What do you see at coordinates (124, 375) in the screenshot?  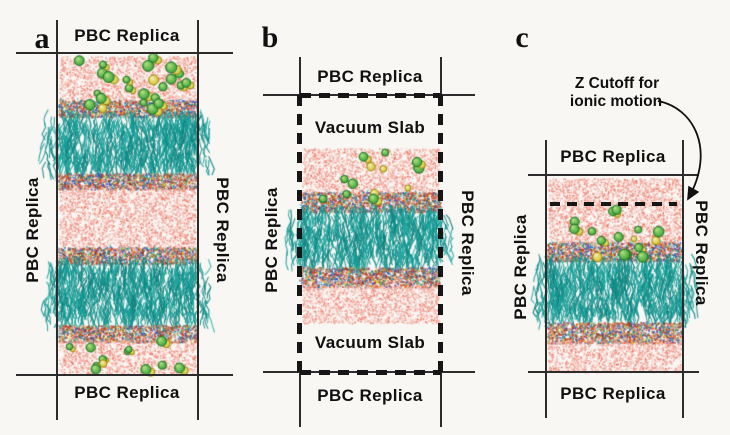 I see `panel-a-box-bottom-line` at bounding box center [124, 375].